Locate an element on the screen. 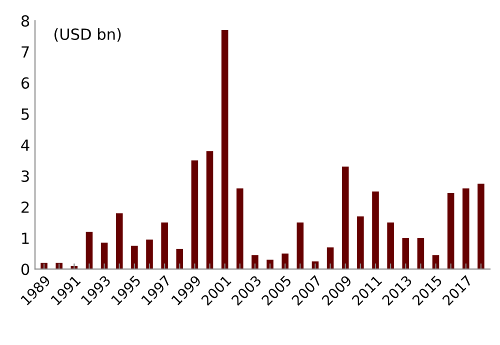 The height and width of the screenshot is (345, 500). y-tick-label: 2 is located at coordinates (25, 207).